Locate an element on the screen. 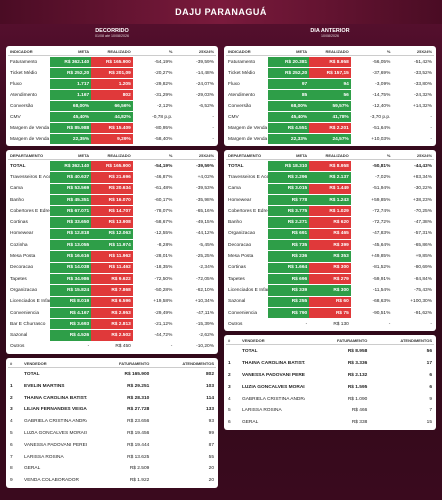  table-cell: +9,85% is located at coordinates (423, 257).